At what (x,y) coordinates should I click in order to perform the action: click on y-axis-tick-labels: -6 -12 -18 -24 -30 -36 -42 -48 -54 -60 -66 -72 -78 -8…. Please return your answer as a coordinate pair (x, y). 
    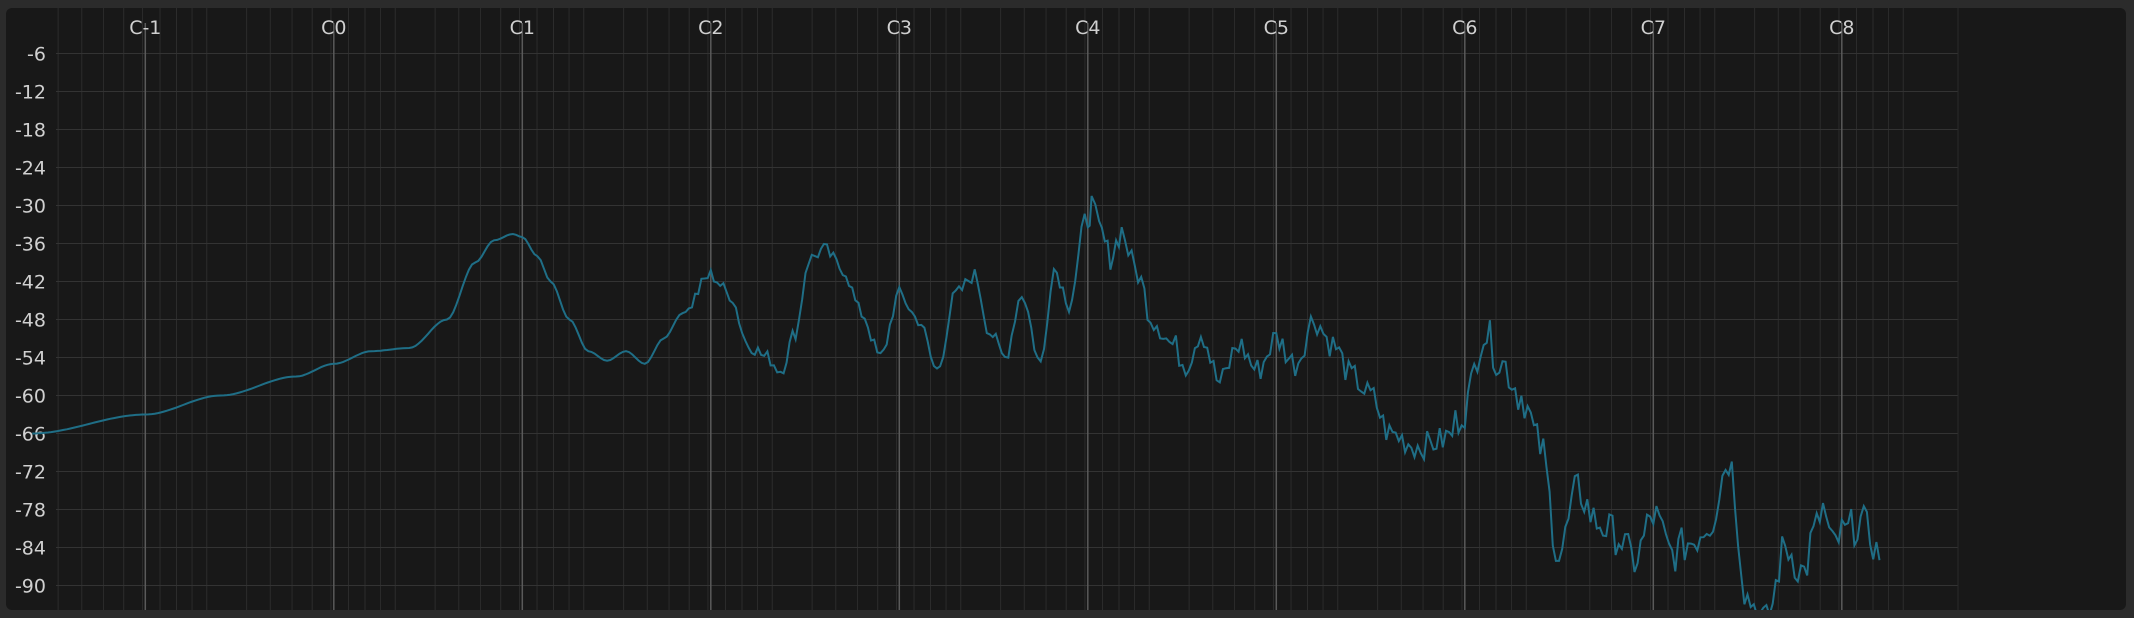
    Looking at the image, I should click on (30, 321).